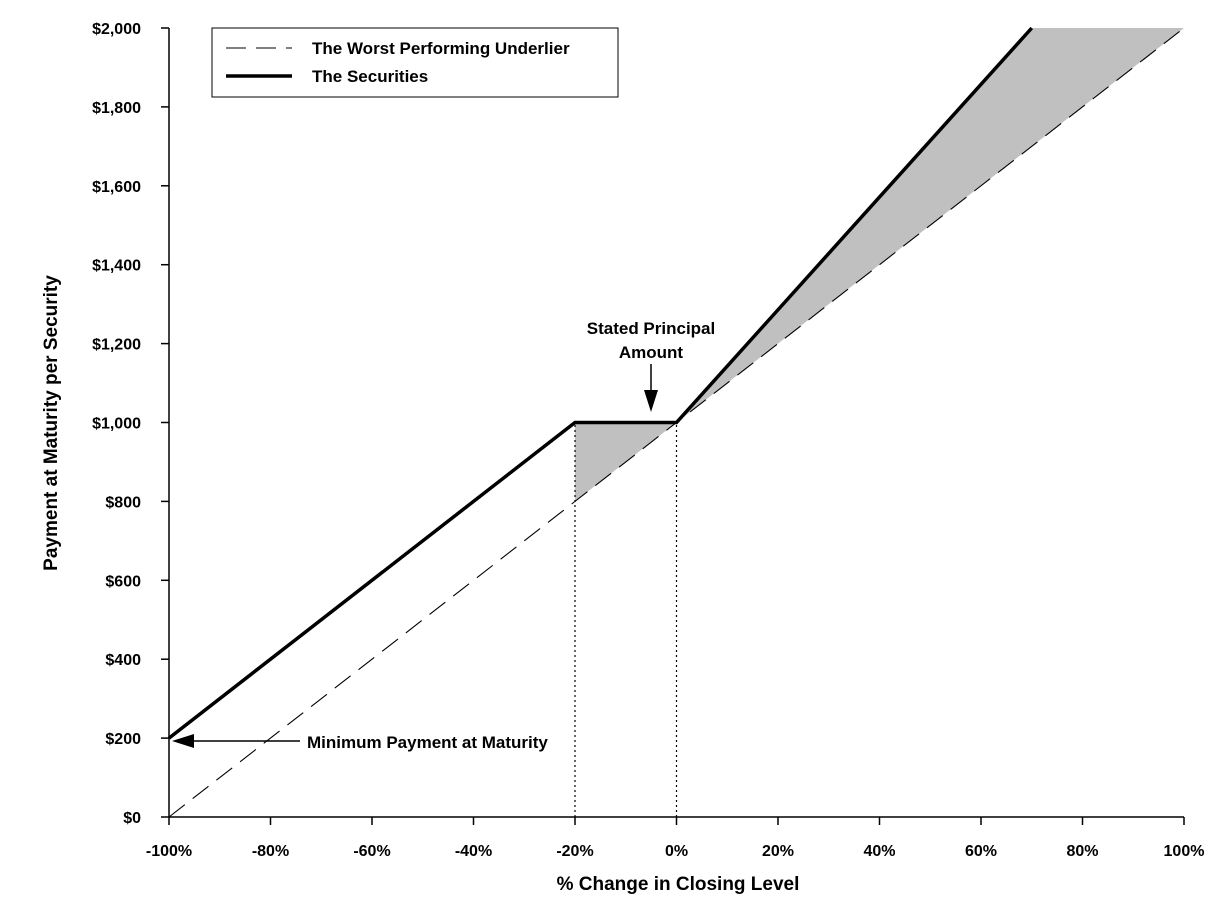 This screenshot has width=1207, height=911. What do you see at coordinates (116, 29) in the screenshot?
I see `y-tick-label: $2,000` at bounding box center [116, 29].